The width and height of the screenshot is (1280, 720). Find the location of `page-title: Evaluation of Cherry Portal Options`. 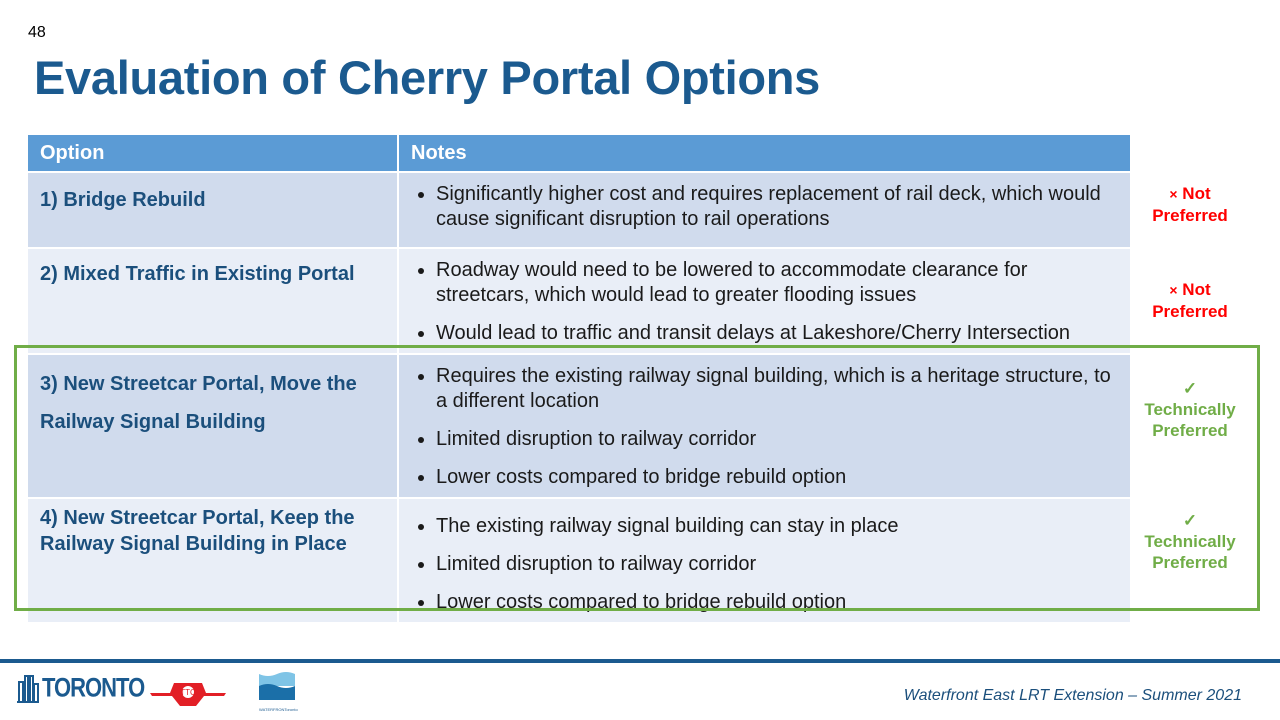

page-title: Evaluation of Cherry Portal Options is located at coordinates (427, 77).